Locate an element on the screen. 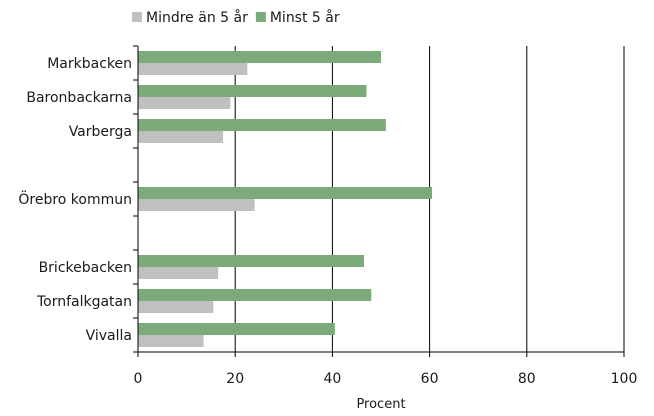 This screenshot has height=416, width=654. category-label: Varberga is located at coordinates (100, 132).